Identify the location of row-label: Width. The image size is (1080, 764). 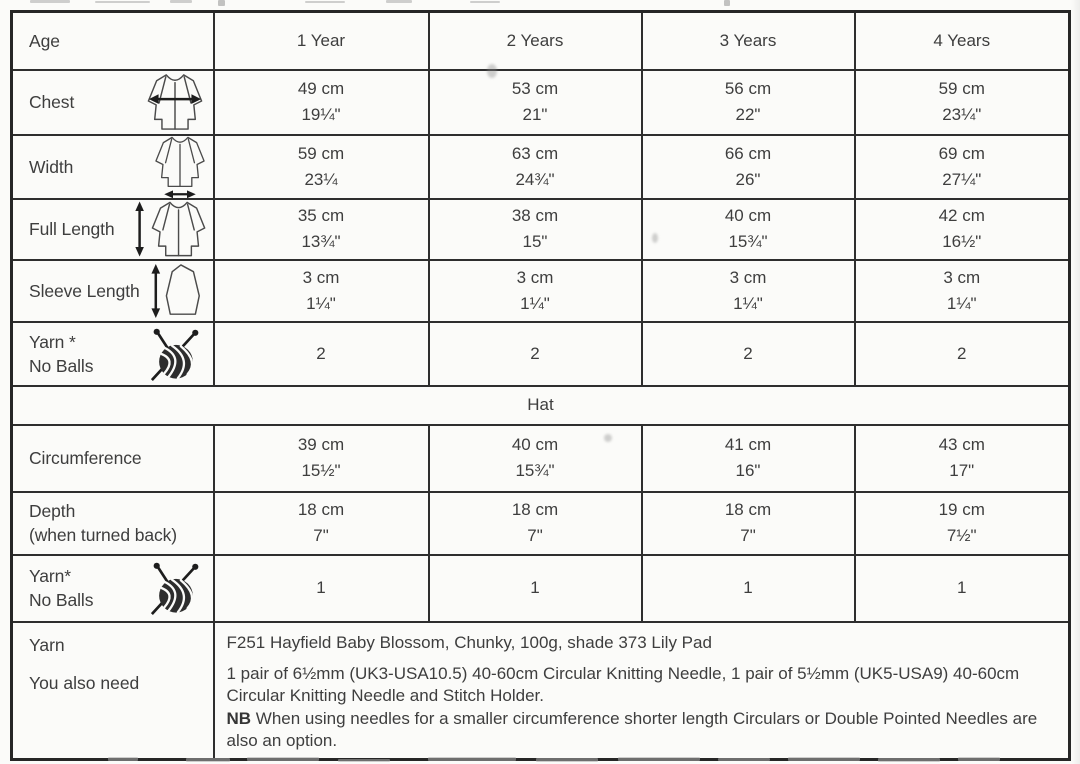
(51, 166).